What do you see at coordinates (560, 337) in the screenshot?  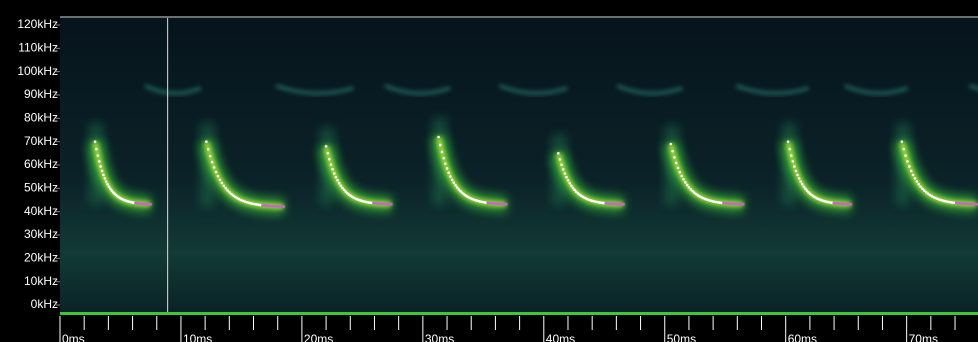 I see `x-tick-label: 40ms` at bounding box center [560, 337].